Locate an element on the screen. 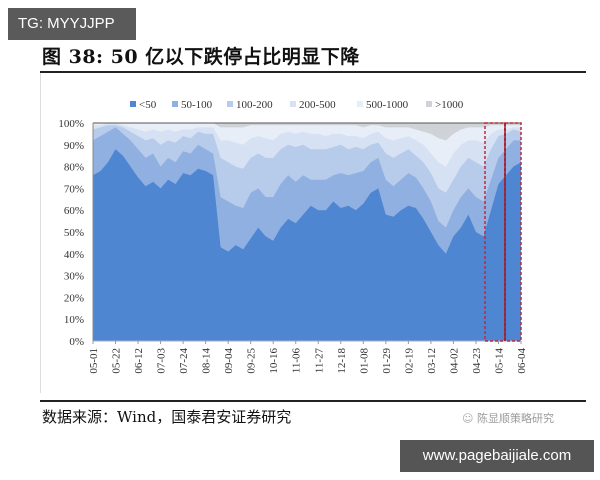  svg-text: 70% is located at coordinates (74, 189).